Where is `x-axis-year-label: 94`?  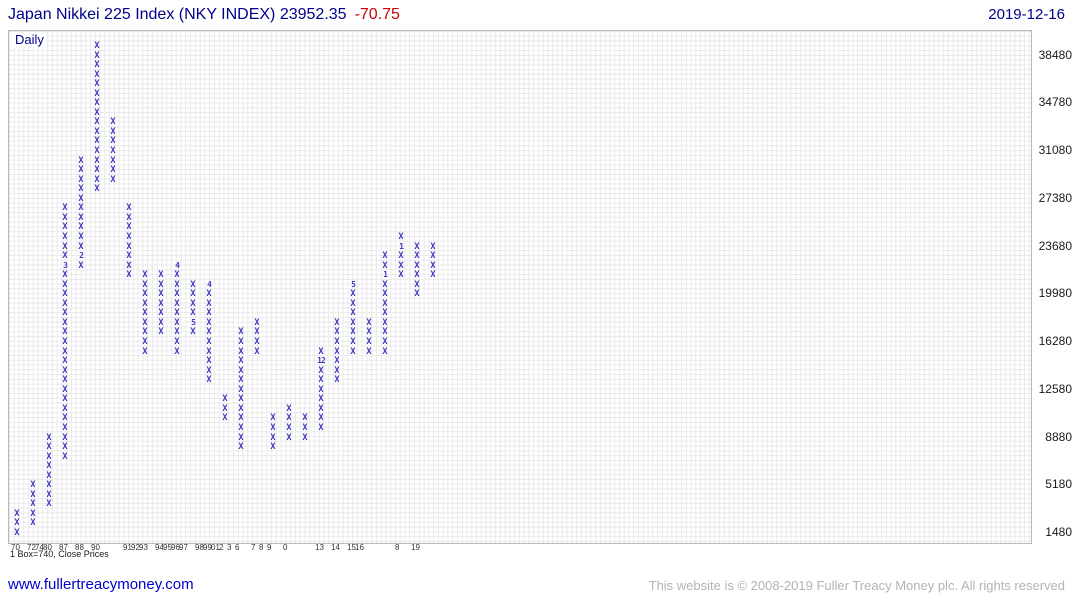 x-axis-year-label: 94 is located at coordinates (159, 547).